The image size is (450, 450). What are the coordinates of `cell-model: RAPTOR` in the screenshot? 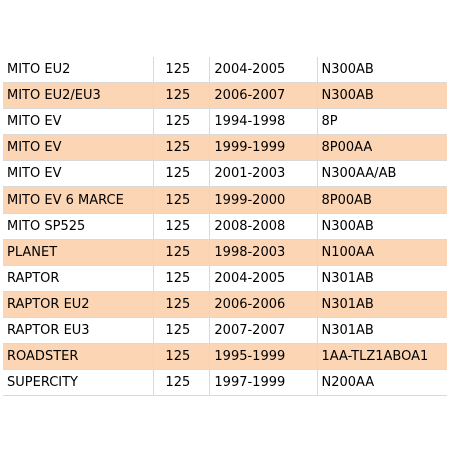 It's located at (79, 278).